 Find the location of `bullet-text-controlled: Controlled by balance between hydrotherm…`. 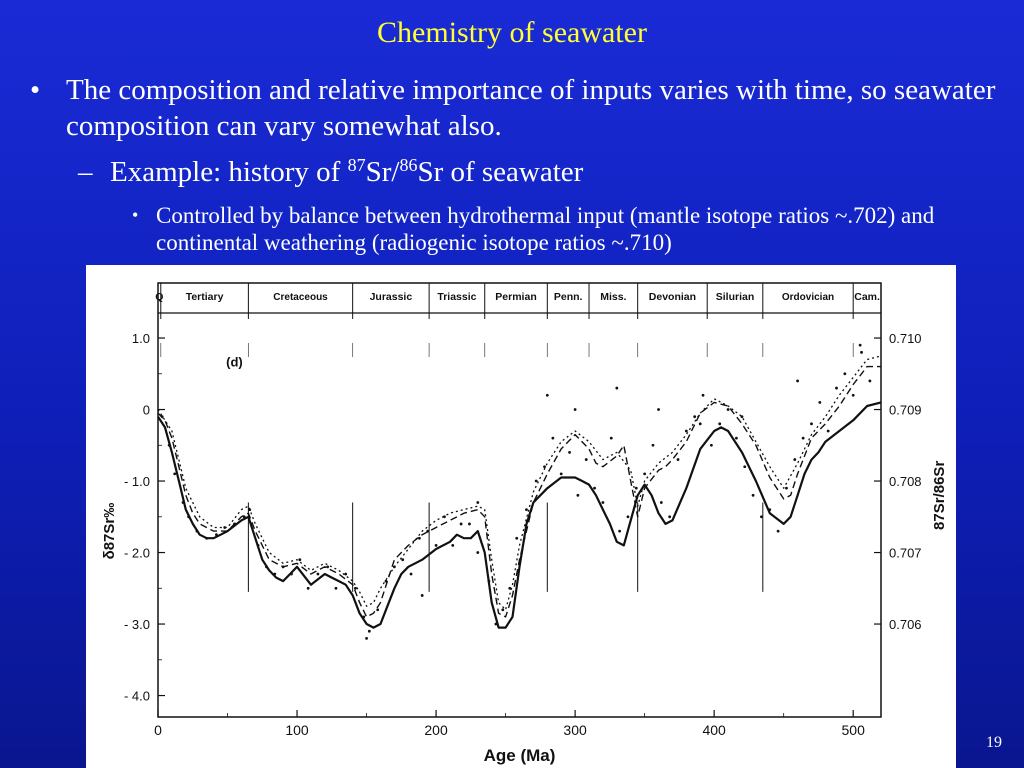

bullet-text-controlled: Controlled by balance between hydrotherm… is located at coordinates (545, 229).